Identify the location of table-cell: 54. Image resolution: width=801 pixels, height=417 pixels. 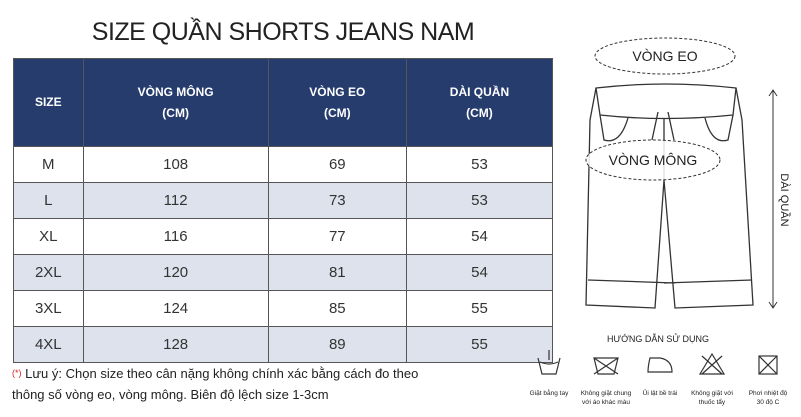
(479, 272).